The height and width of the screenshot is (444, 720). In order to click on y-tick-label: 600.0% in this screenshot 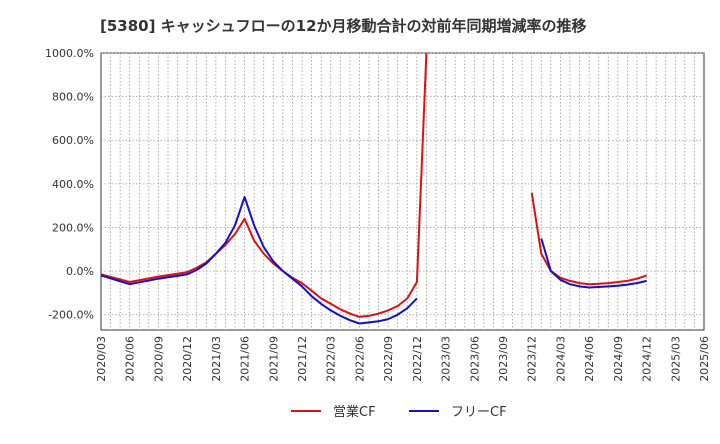, I will do `click(73, 140)`.